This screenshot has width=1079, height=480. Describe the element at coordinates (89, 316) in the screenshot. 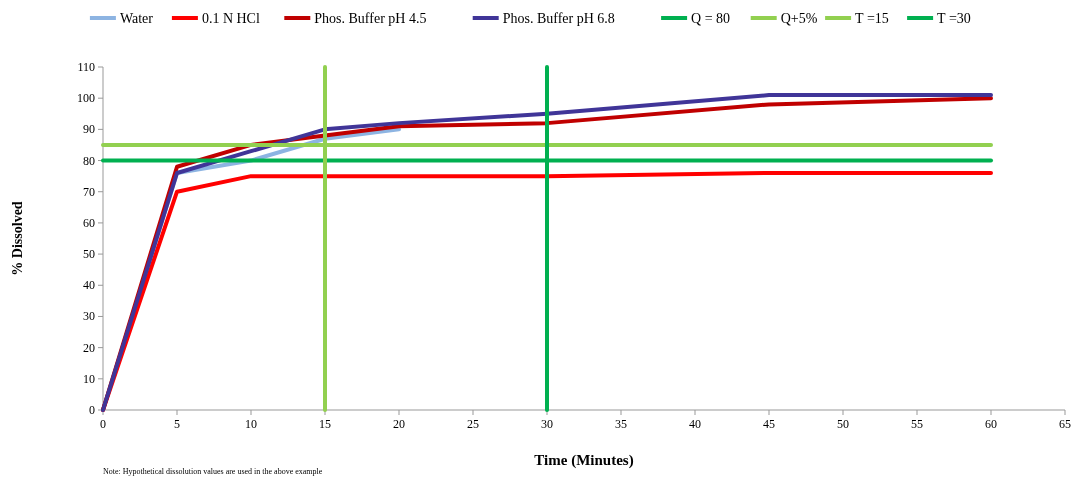

I see `y-tick-label: 30` at that location.